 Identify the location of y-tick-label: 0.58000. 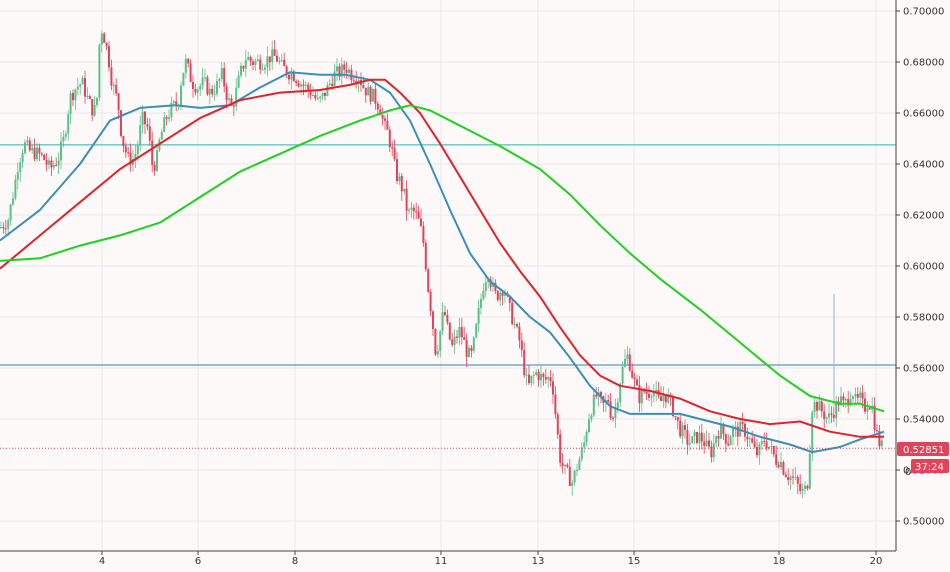
(923, 318).